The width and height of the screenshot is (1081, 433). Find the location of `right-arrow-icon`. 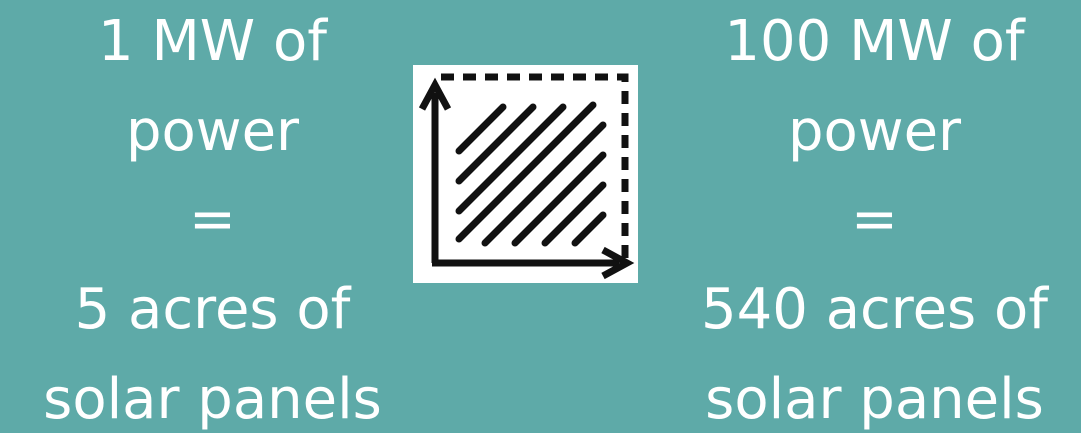

right-arrow-icon is located at coordinates (618, 263).